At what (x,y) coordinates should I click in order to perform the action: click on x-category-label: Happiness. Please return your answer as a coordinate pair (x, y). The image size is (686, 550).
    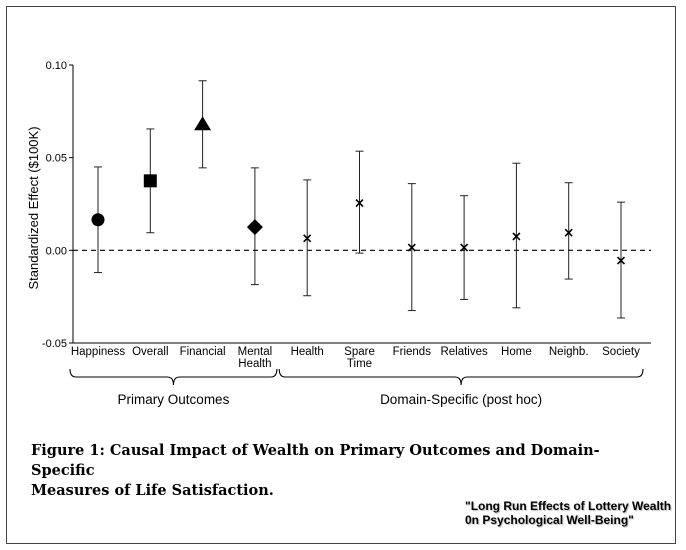
    Looking at the image, I should click on (98, 352).